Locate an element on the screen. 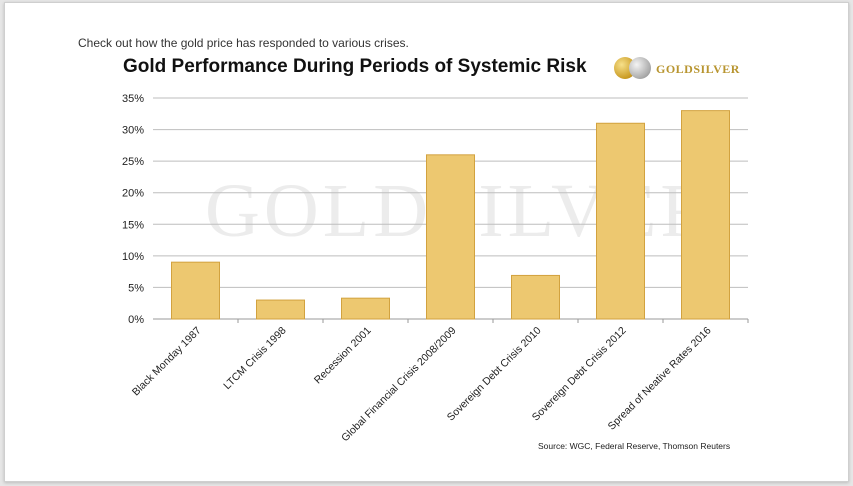 This screenshot has height=486, width=853. logo-text: GOLDSILVER is located at coordinates (698, 69).